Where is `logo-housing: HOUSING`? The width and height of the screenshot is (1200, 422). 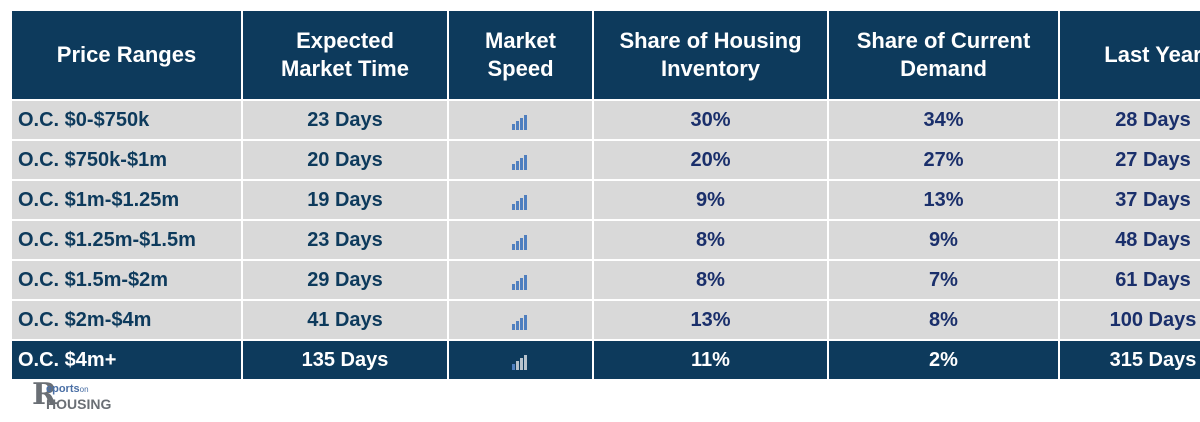
logo-housing: HOUSING is located at coordinates (79, 404).